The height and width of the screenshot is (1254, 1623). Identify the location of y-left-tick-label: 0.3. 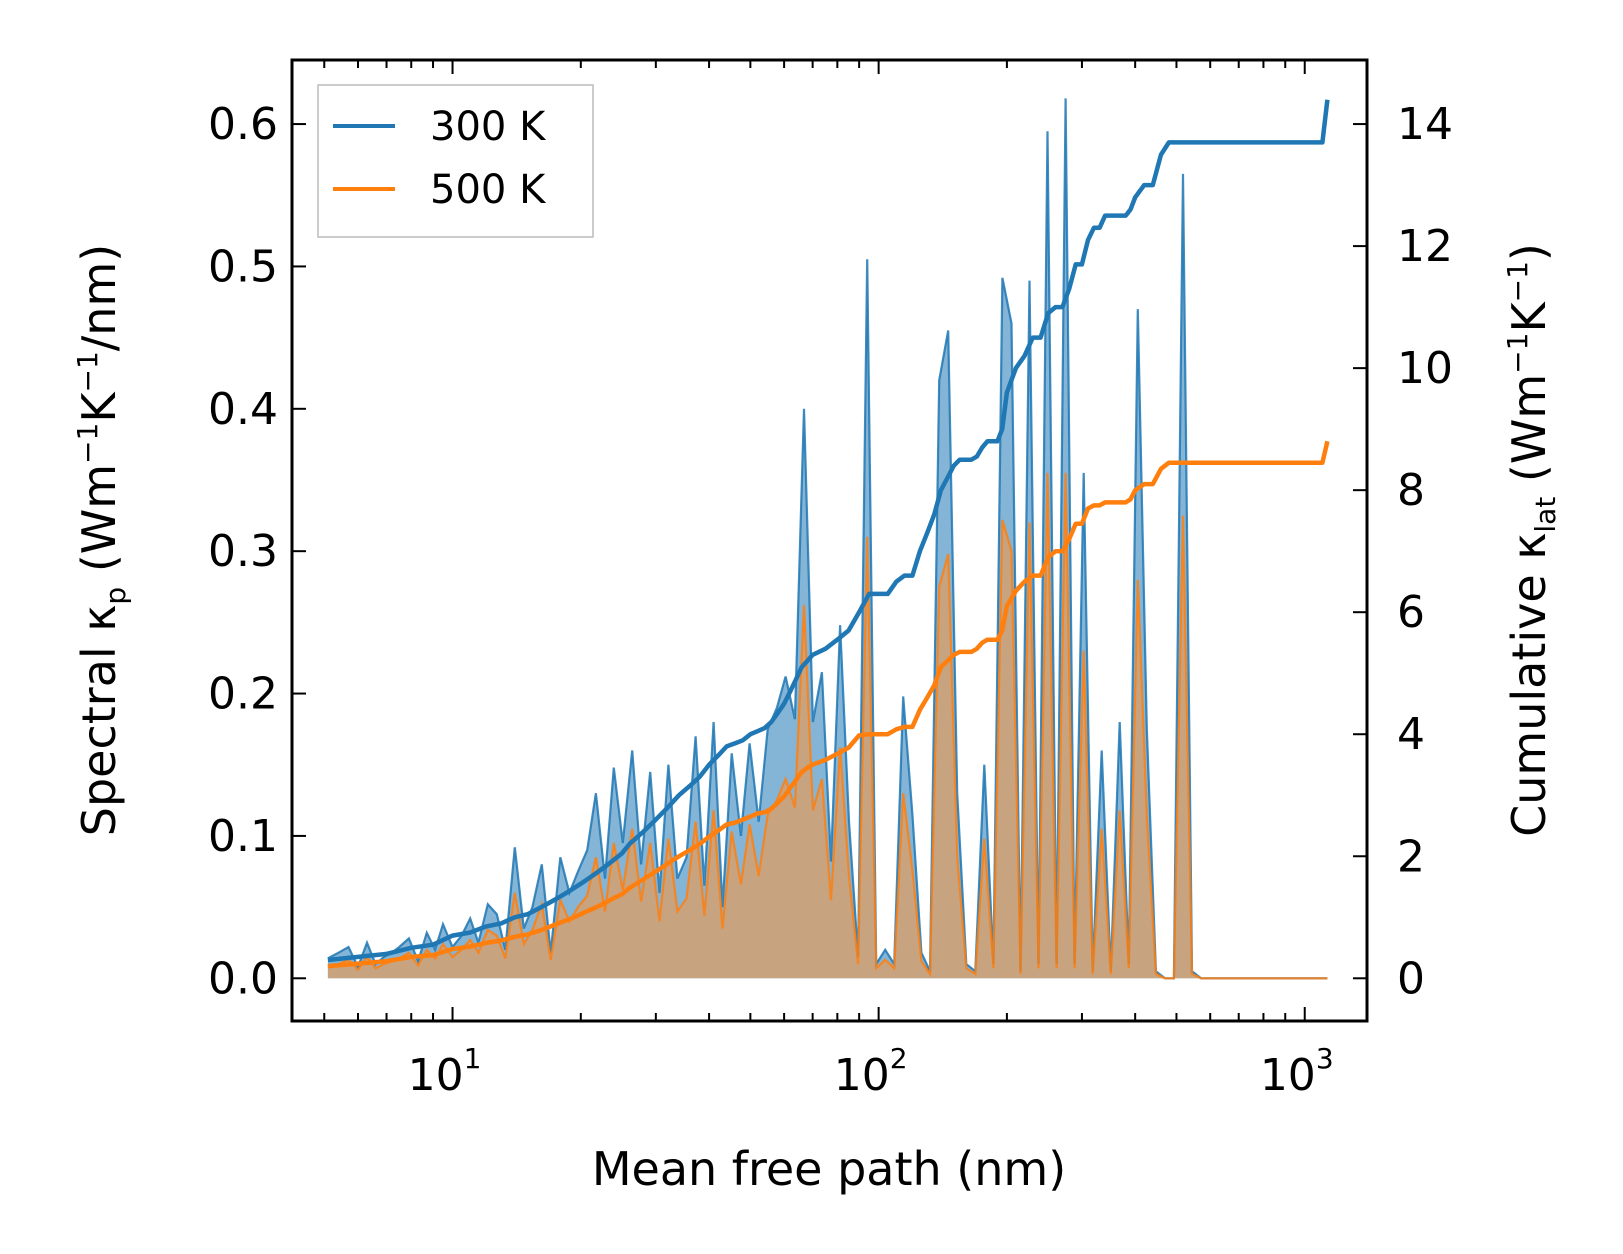
(243, 551).